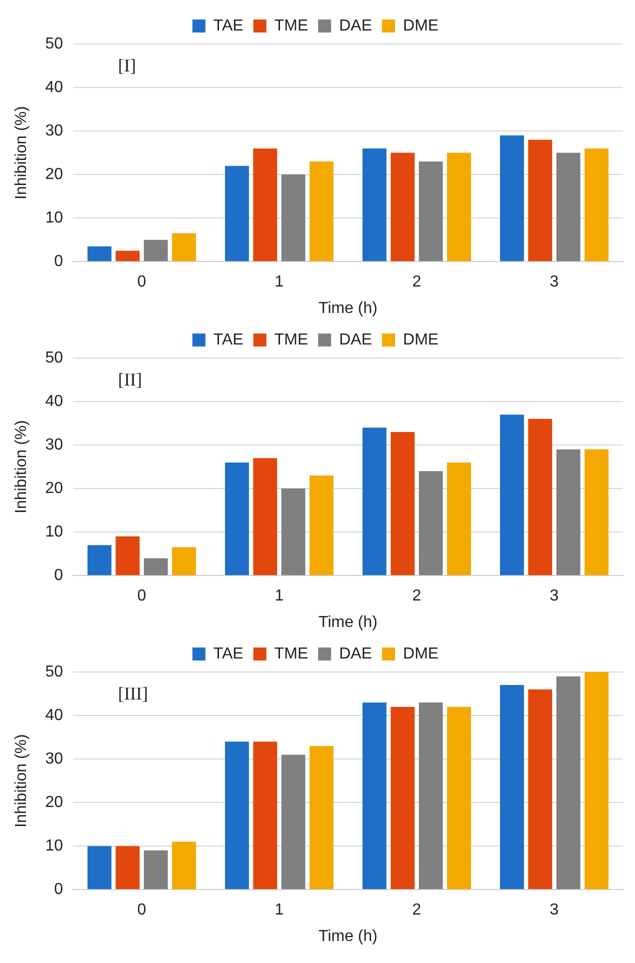 The image size is (635, 963). Describe the element at coordinates (133, 694) in the screenshot. I see `annotation: [III]` at that location.